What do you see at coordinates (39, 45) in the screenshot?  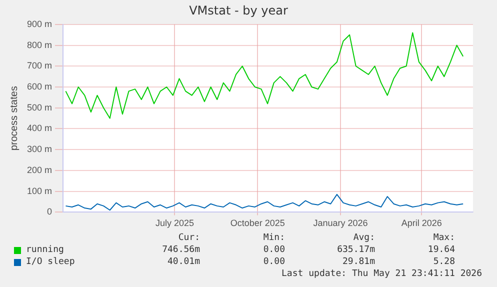 I see `y-tick-label: 800 m` at bounding box center [39, 45].